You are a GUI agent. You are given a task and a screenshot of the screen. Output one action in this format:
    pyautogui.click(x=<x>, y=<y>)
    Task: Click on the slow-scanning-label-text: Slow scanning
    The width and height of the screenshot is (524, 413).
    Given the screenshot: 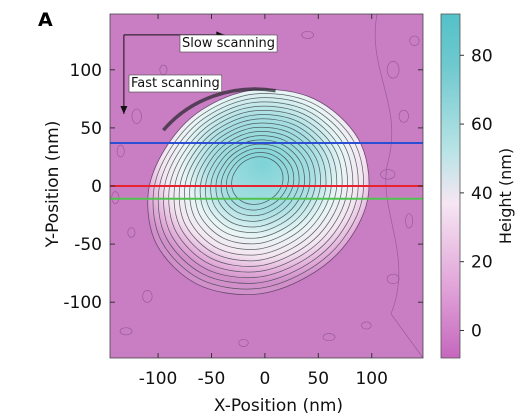 What is the action you would take?
    pyautogui.click(x=228, y=43)
    